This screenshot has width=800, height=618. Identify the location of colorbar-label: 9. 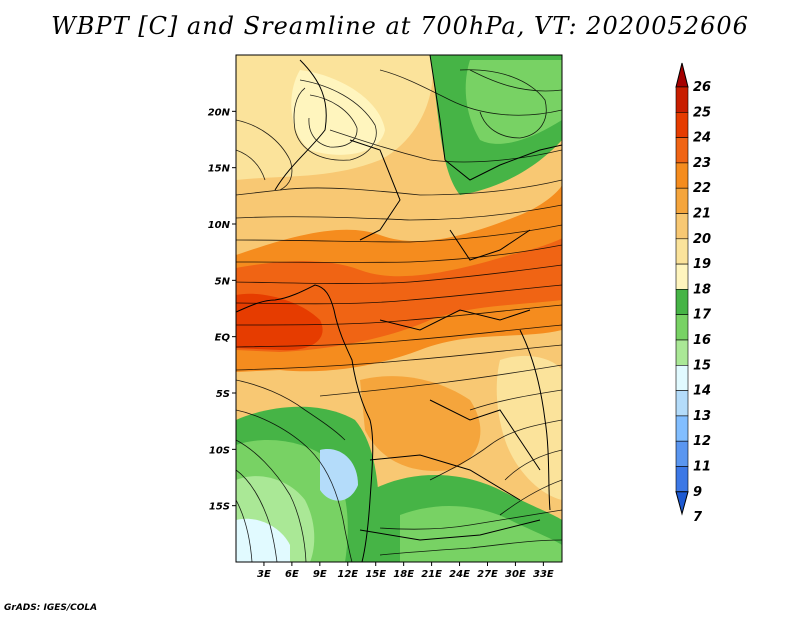
(697, 492).